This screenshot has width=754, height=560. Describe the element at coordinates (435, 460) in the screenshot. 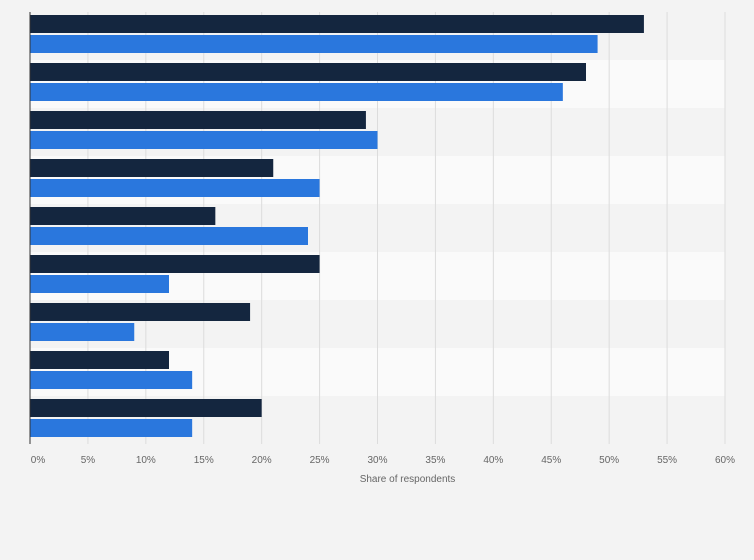

I see `x-tick-label: 35%` at that location.